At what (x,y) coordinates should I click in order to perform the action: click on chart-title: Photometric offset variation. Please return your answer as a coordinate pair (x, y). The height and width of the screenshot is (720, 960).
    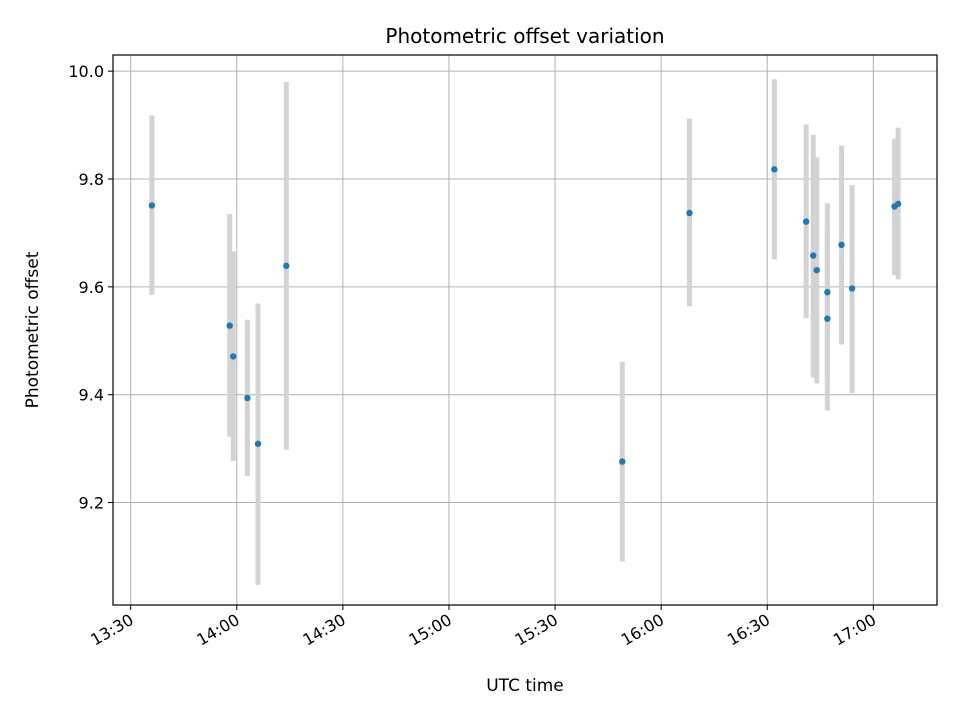
    Looking at the image, I should click on (524, 36).